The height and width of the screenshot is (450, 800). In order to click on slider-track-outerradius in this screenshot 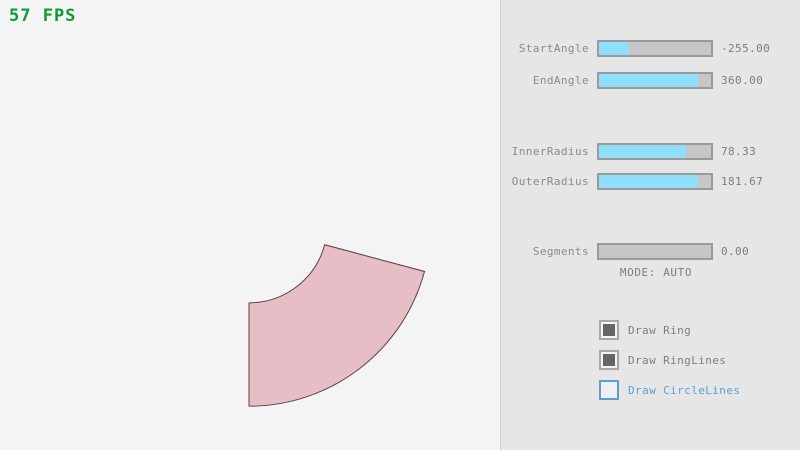, I will do `click(655, 181)`.